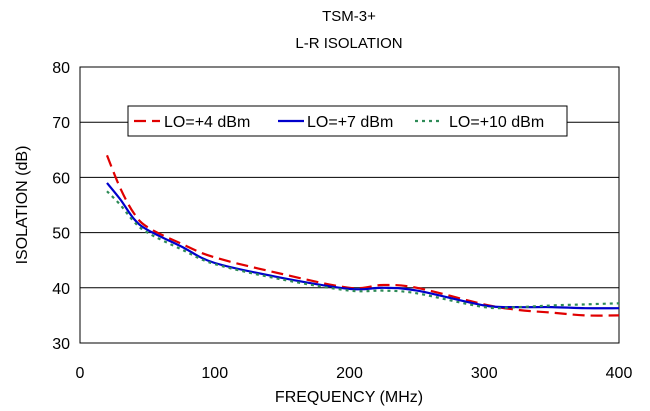 The image size is (650, 411). I want to click on legend: LO=+4 dBm LO=+7 dBm LO=+10 dBm, so click(347, 121).